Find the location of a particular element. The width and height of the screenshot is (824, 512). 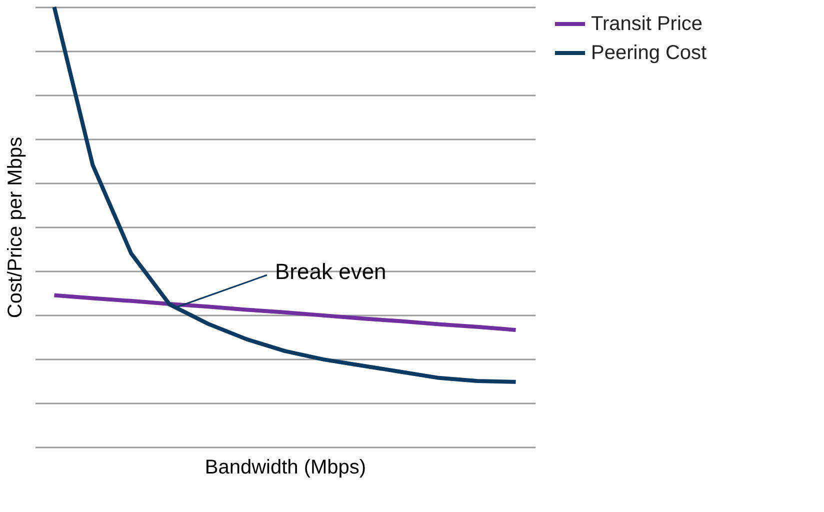

x-axis-title: Bandwidth (Mbps) is located at coordinates (285, 467).